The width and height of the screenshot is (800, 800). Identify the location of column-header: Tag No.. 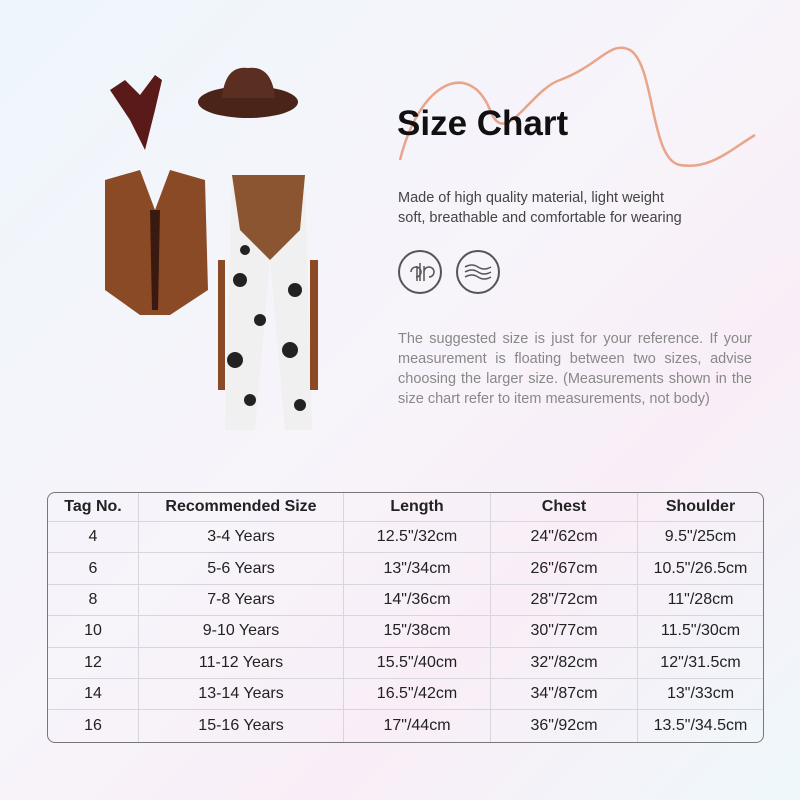
(93, 507).